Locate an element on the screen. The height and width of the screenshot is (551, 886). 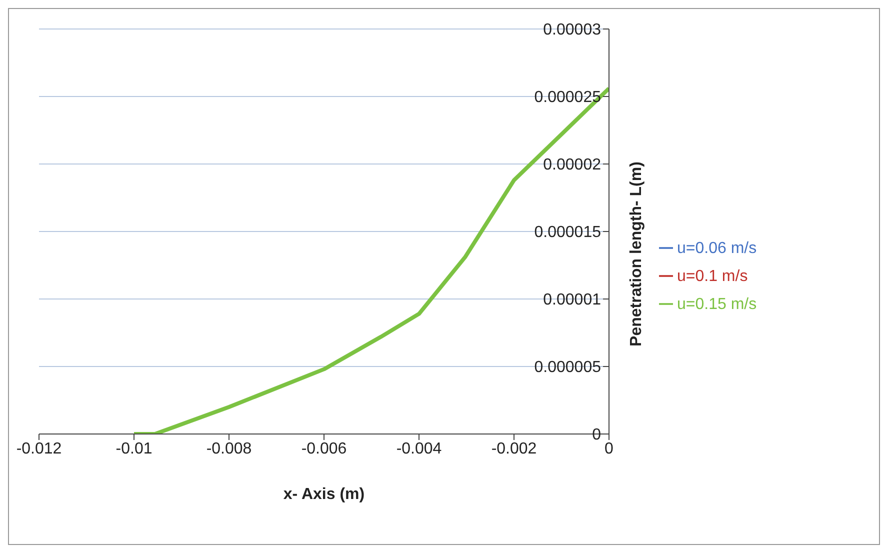
y-tick-label: 0.000015 is located at coordinates (568, 233).